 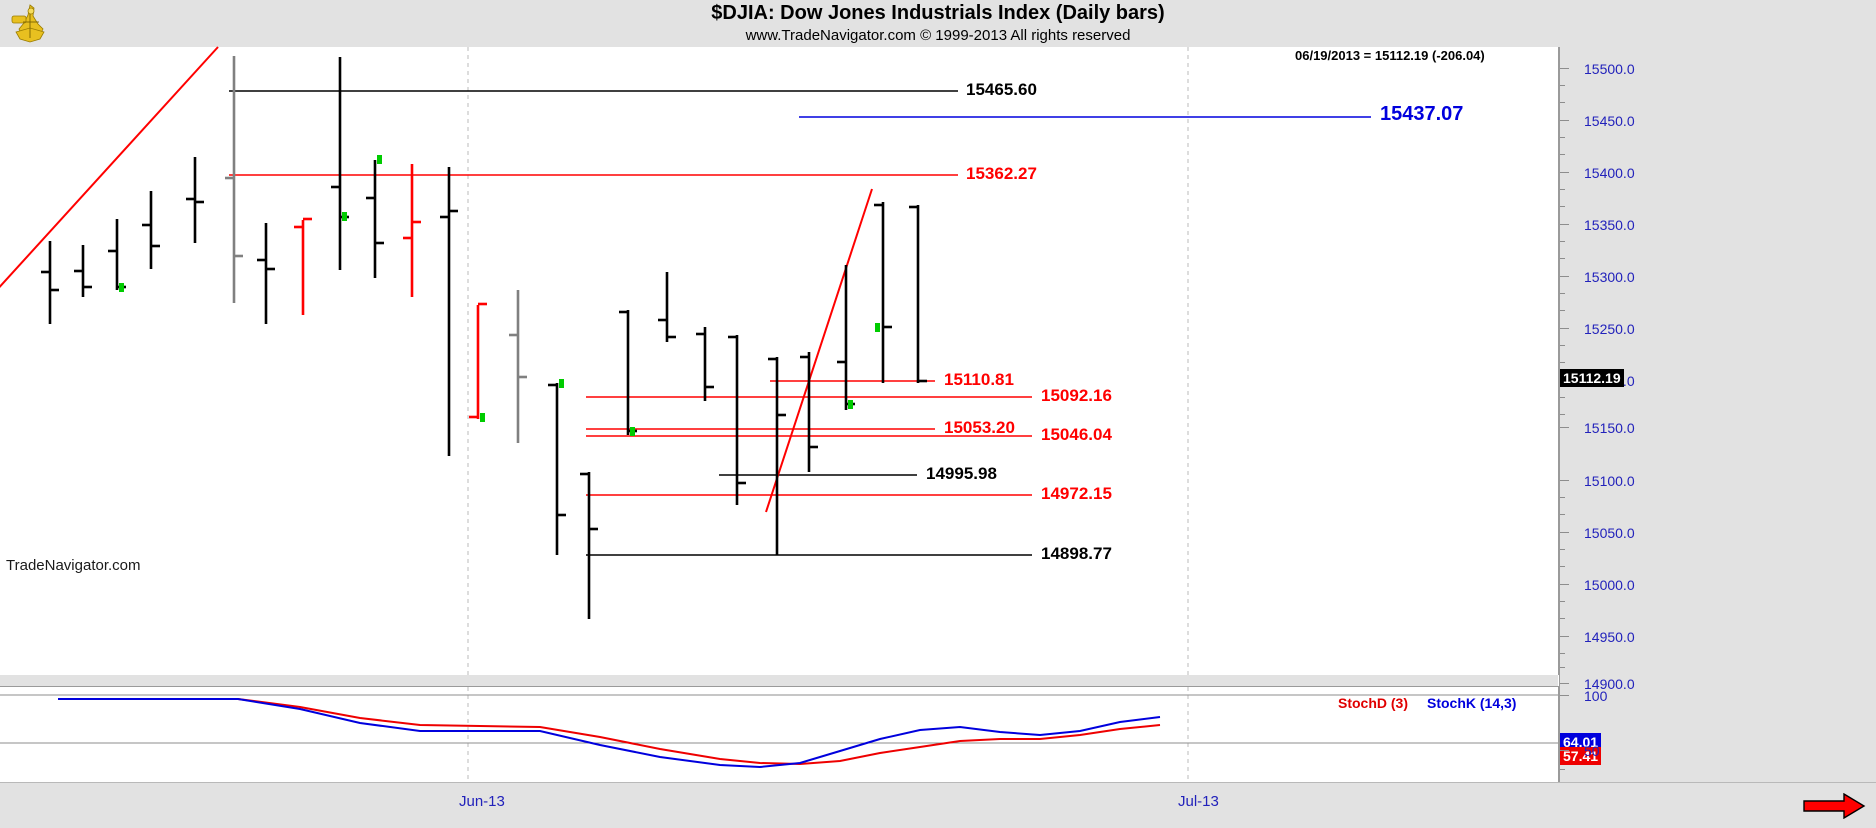 I want to click on quote-readout: 06/19/2013 = 15112.19 (-206.04), so click(x=1390, y=55).